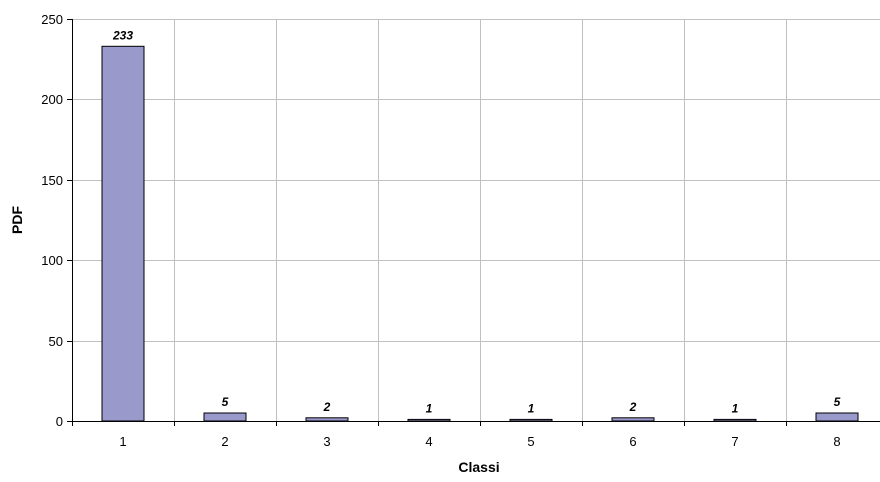 The width and height of the screenshot is (880, 482). I want to click on y-tick-label: 150, so click(52, 180).